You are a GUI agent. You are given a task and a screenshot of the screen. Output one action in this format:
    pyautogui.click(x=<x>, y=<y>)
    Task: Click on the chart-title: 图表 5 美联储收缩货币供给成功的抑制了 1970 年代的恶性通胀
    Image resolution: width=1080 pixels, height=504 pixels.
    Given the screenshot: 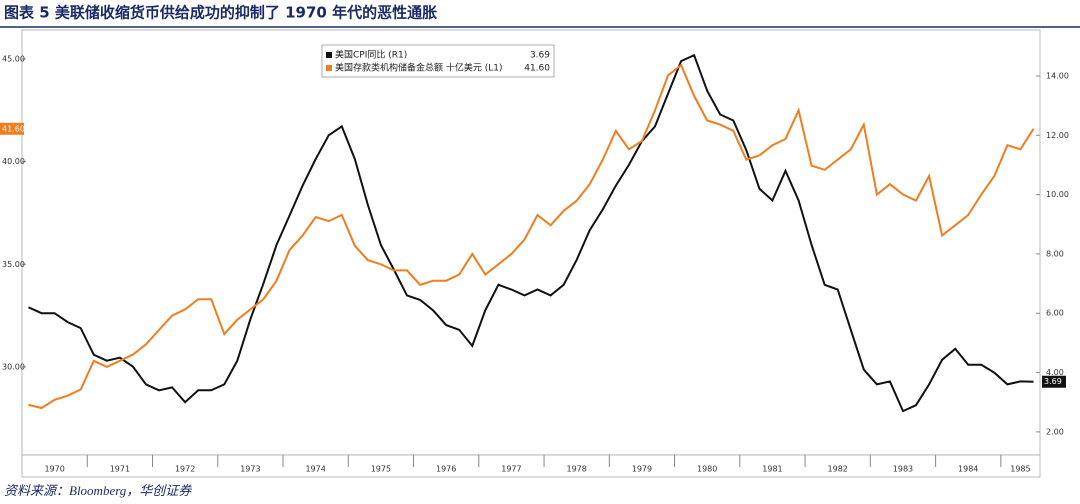 What is the action you would take?
    pyautogui.click(x=220, y=13)
    